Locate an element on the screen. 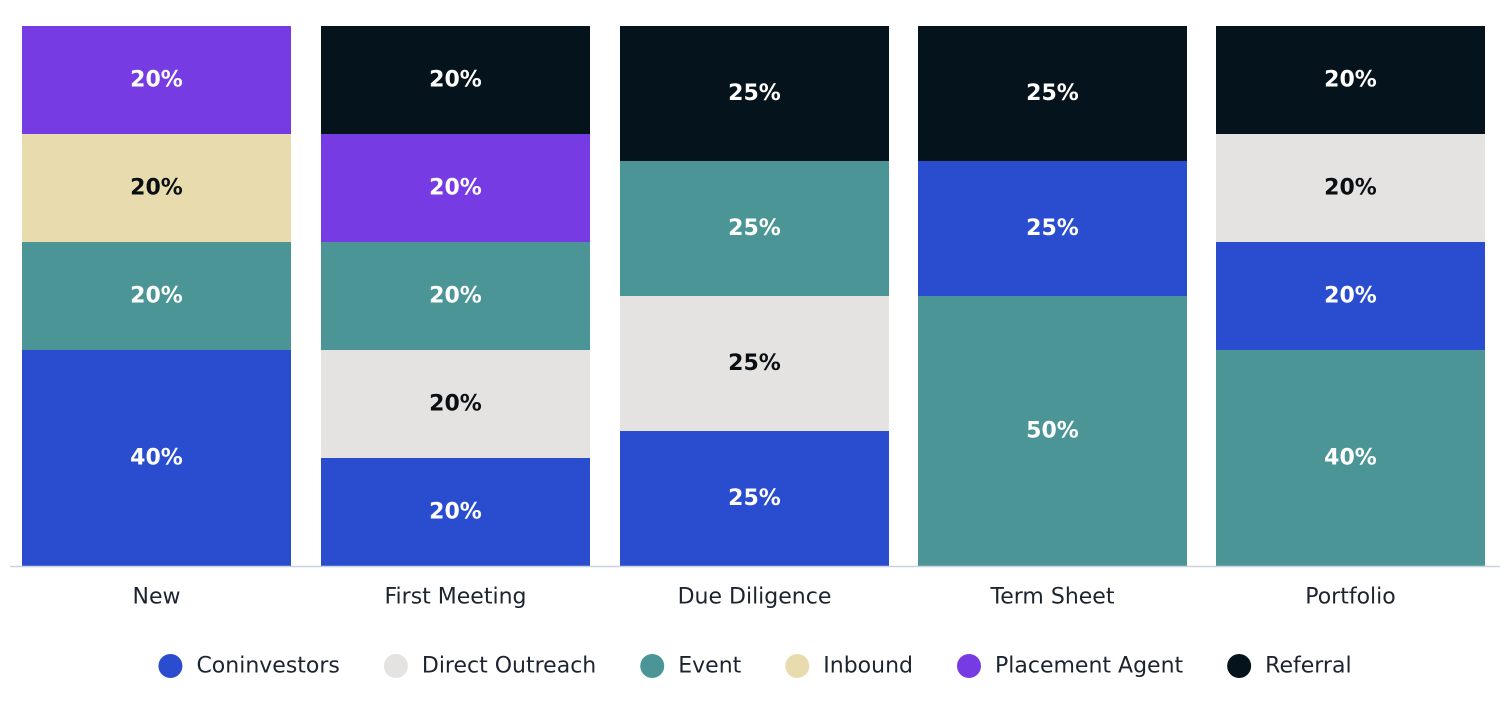 This screenshot has height=717, width=1510. x-tick-label-first-meeting: First Meeting is located at coordinates (456, 597).